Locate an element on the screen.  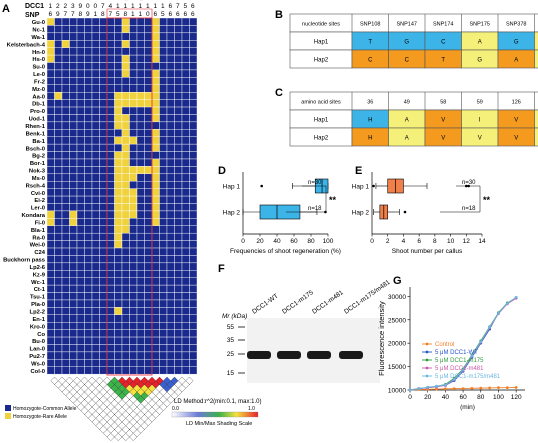
table-cell-text: H is located at coordinates (370, 121).